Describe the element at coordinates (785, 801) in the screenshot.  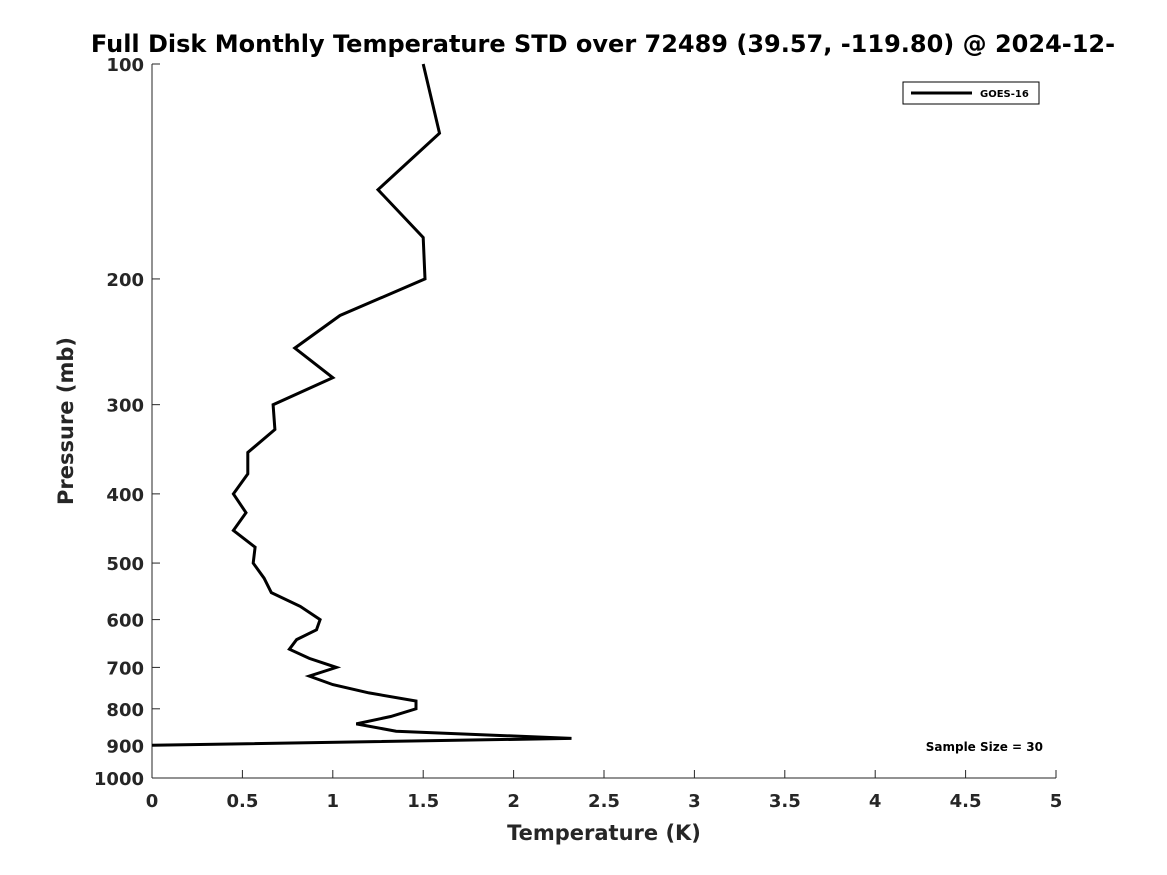
I see `x-tick-label: 3.5` at that location.